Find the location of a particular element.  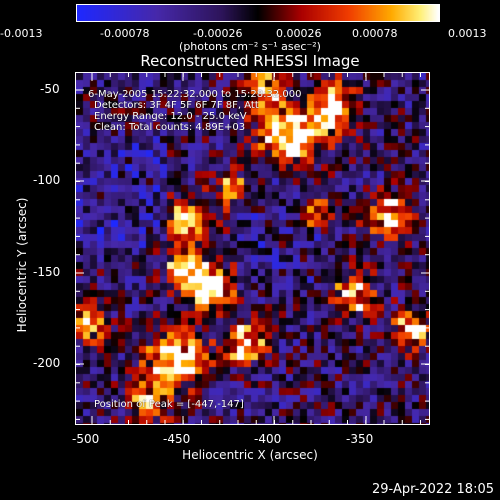

plot-title: Reconstructed RHESSI Image is located at coordinates (250, 61).